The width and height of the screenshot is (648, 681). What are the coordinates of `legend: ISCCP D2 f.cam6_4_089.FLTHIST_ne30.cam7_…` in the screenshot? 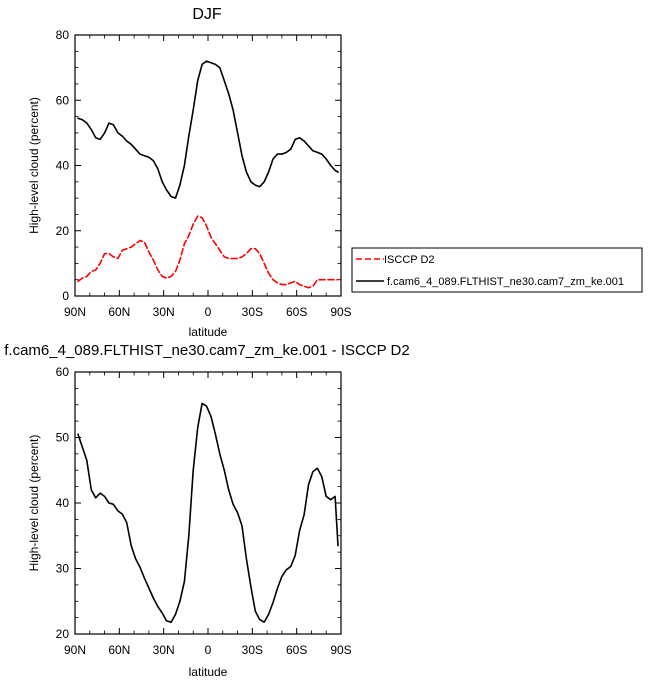 It's located at (497, 270).